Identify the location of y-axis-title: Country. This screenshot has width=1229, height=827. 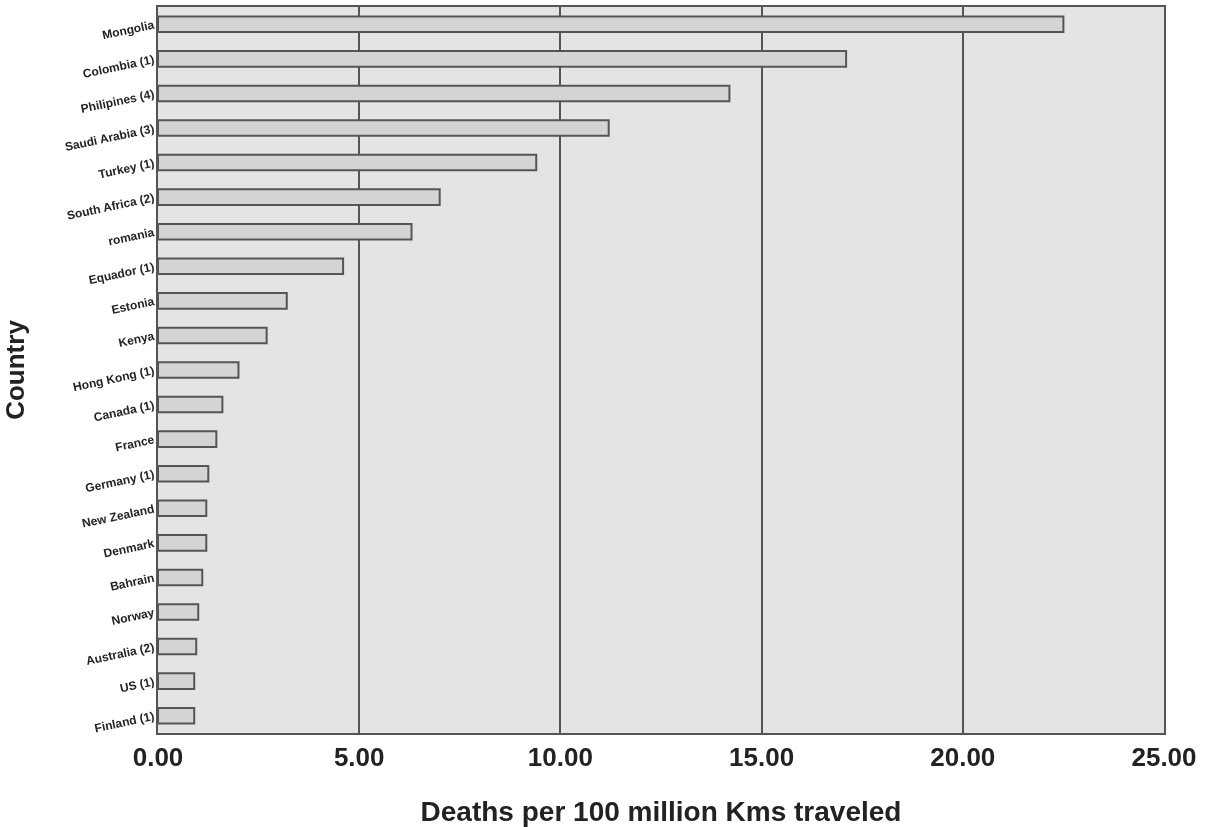
(15, 369).